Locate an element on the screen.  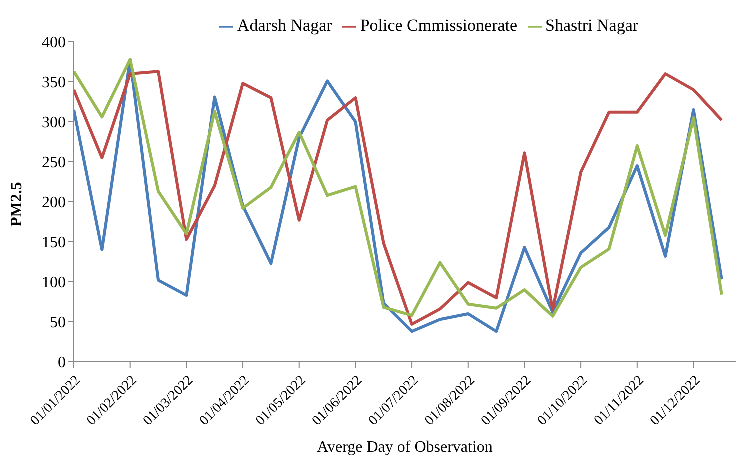
y-tick-label: 250 is located at coordinates (54, 163).